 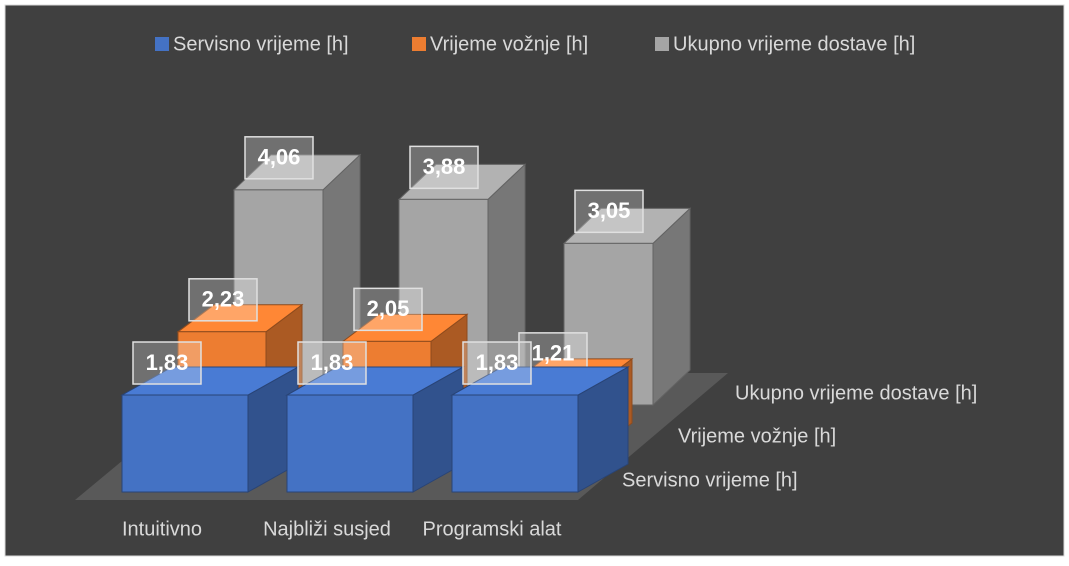 I want to click on value-label: 2,23, so click(x=223, y=299).